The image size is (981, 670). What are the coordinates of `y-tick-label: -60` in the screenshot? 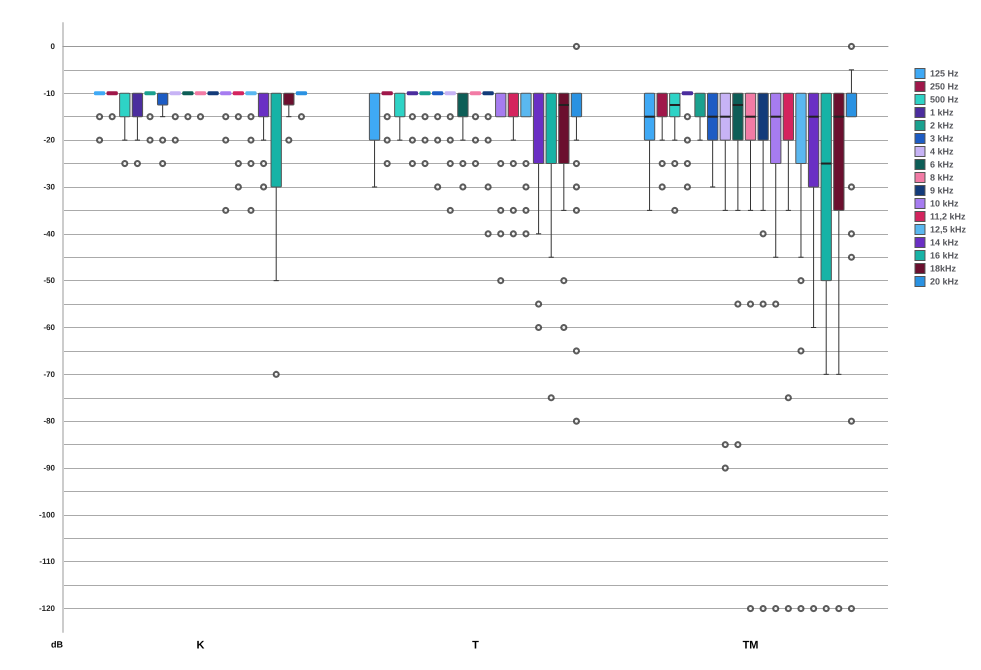 It's located at (49, 327).